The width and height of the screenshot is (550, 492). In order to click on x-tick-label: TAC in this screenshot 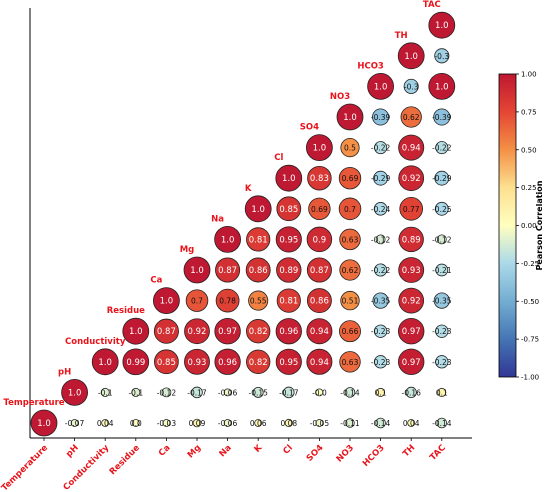, I will do `click(438, 453)`.